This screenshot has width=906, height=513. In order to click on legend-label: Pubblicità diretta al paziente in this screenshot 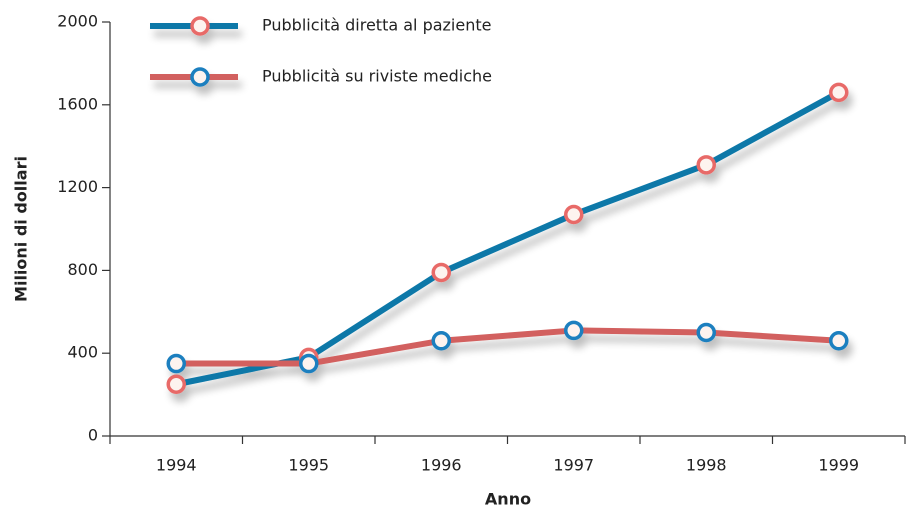, I will do `click(376, 25)`.